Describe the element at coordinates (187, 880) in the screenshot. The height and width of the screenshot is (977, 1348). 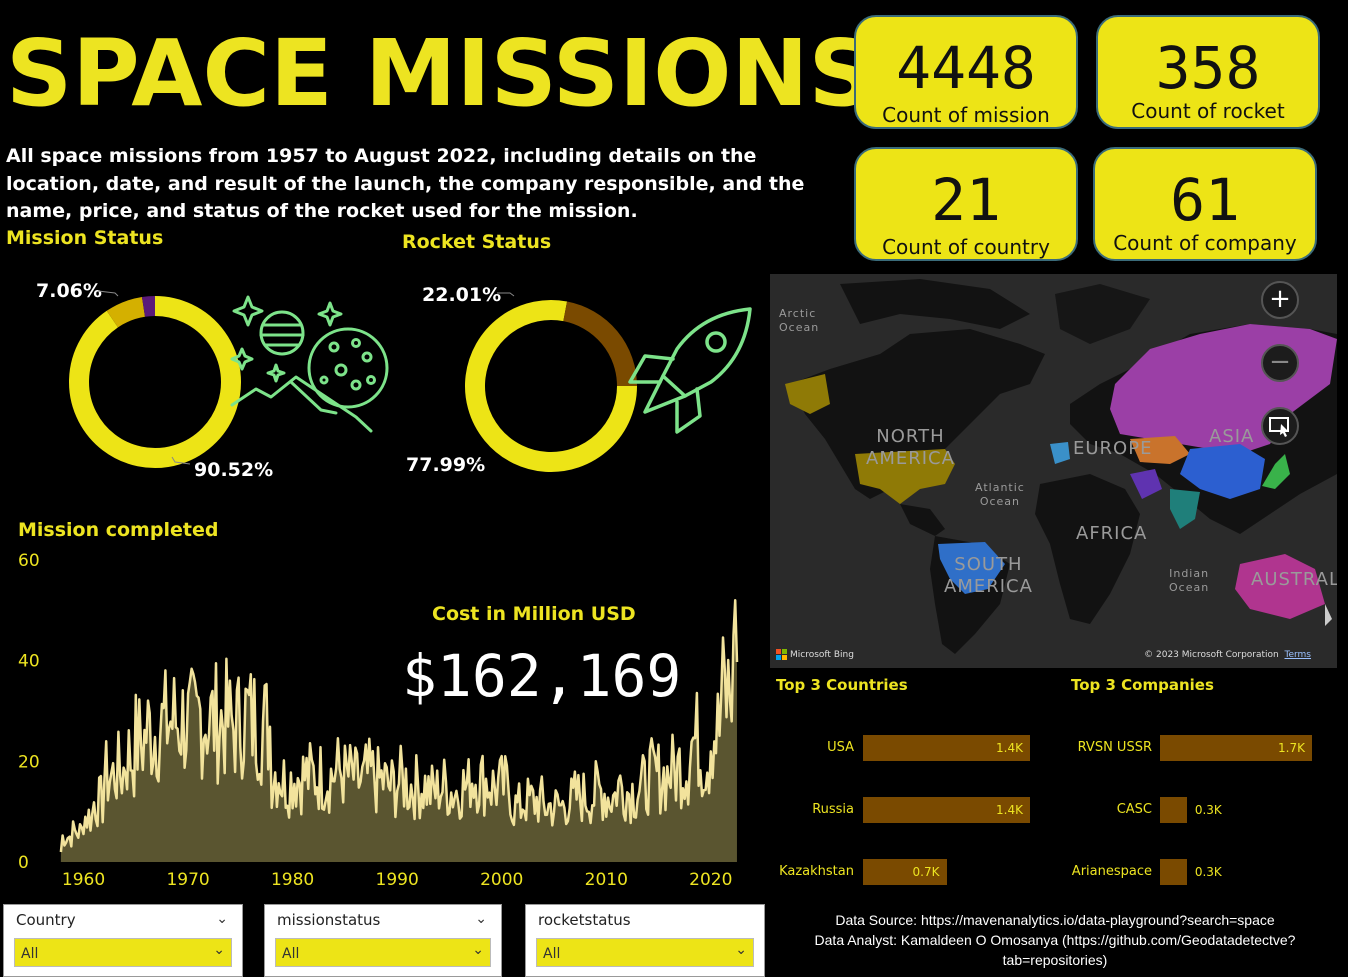
I see `x-tick-label: 1970` at that location.